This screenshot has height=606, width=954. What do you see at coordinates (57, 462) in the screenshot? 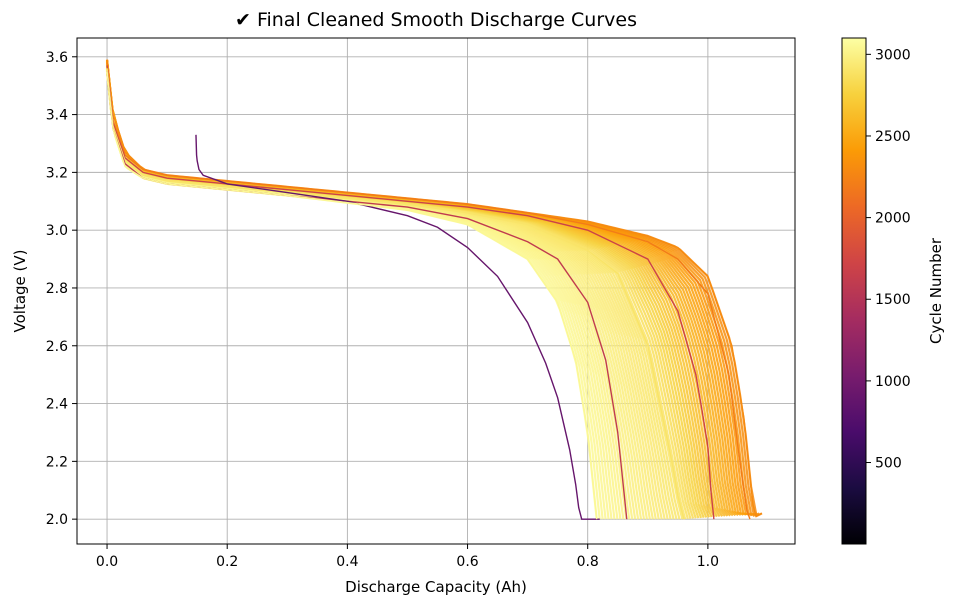
I see `y-tick-label: 2.2` at bounding box center [57, 462].